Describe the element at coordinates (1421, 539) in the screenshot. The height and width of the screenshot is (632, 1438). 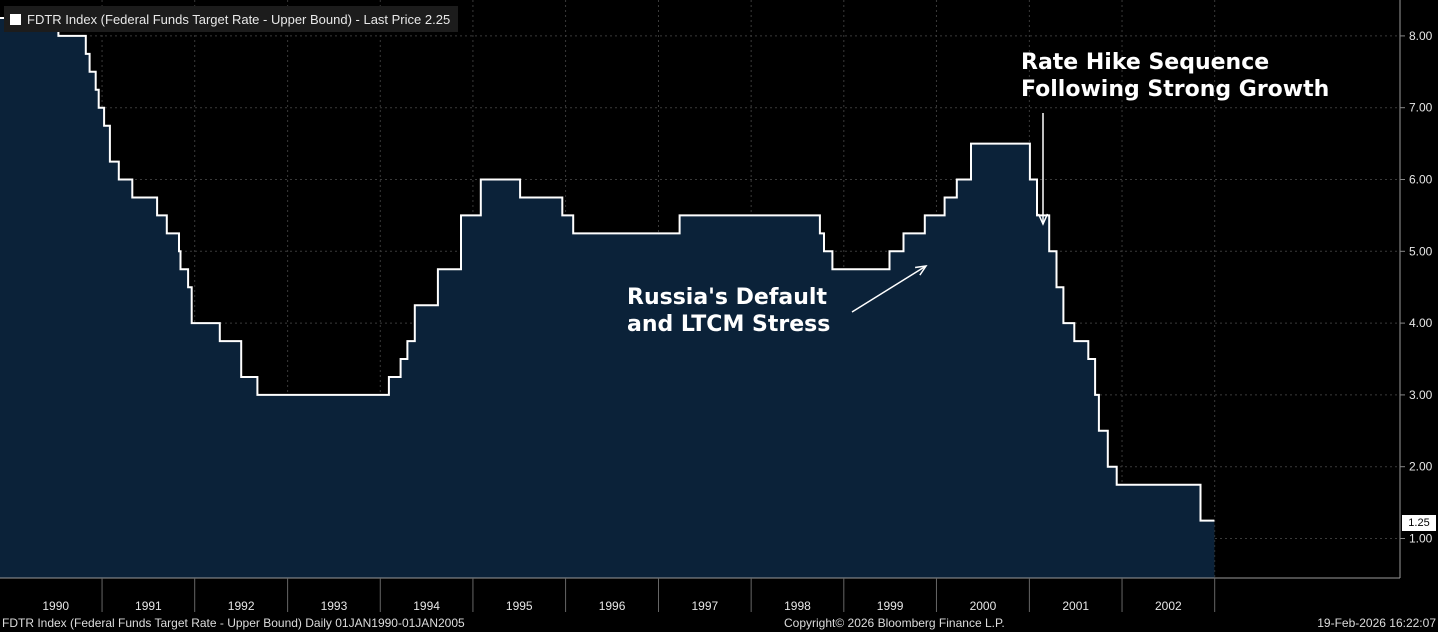
I see `y-tick-label: 1.00` at that location.